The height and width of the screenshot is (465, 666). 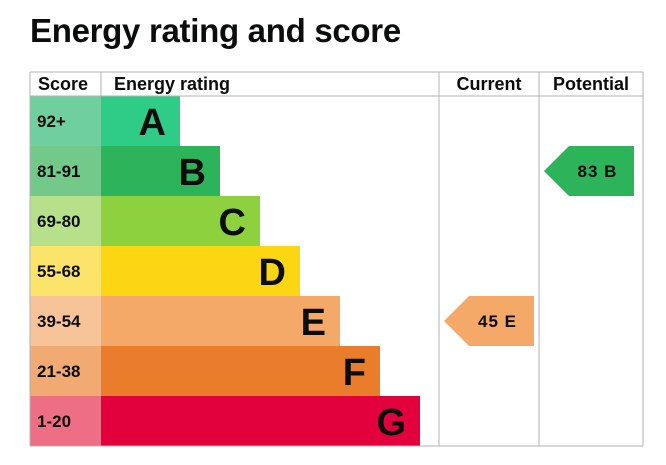 I want to click on rating-letter: C, so click(x=232, y=223).